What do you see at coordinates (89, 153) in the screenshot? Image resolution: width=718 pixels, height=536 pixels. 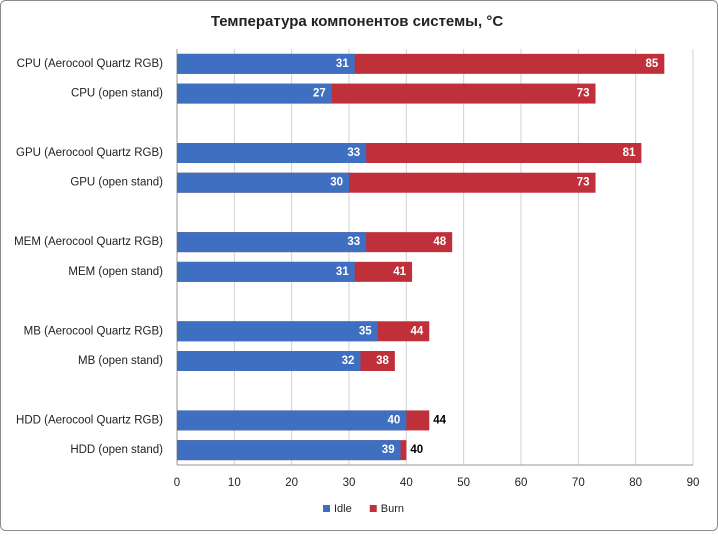 I see `y-tick-label: GPU (Aerocool Quartz RGB)` at bounding box center [89, 153].